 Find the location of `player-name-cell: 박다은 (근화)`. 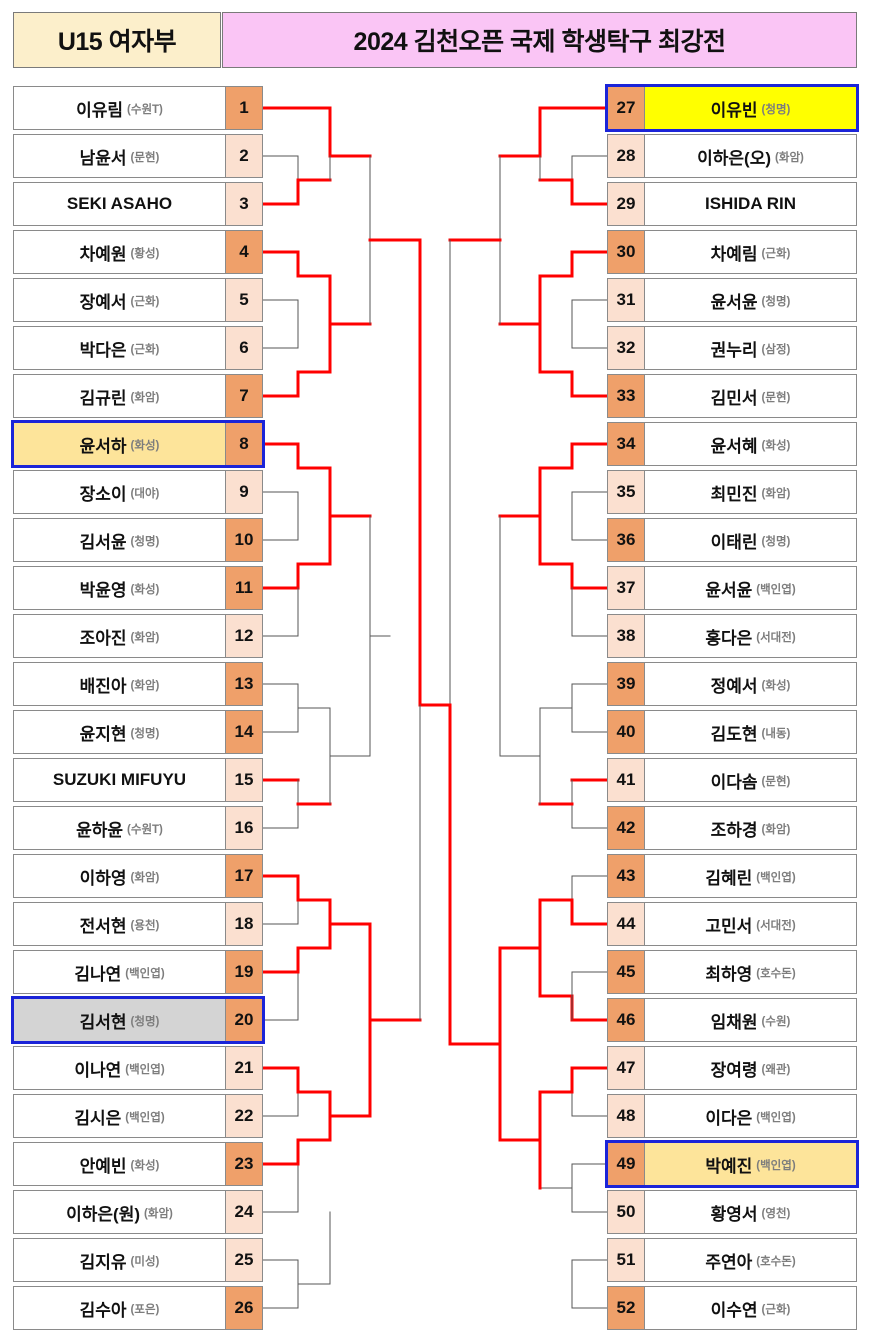

player-name-cell: 박다은 (근화) is located at coordinates (119, 348).